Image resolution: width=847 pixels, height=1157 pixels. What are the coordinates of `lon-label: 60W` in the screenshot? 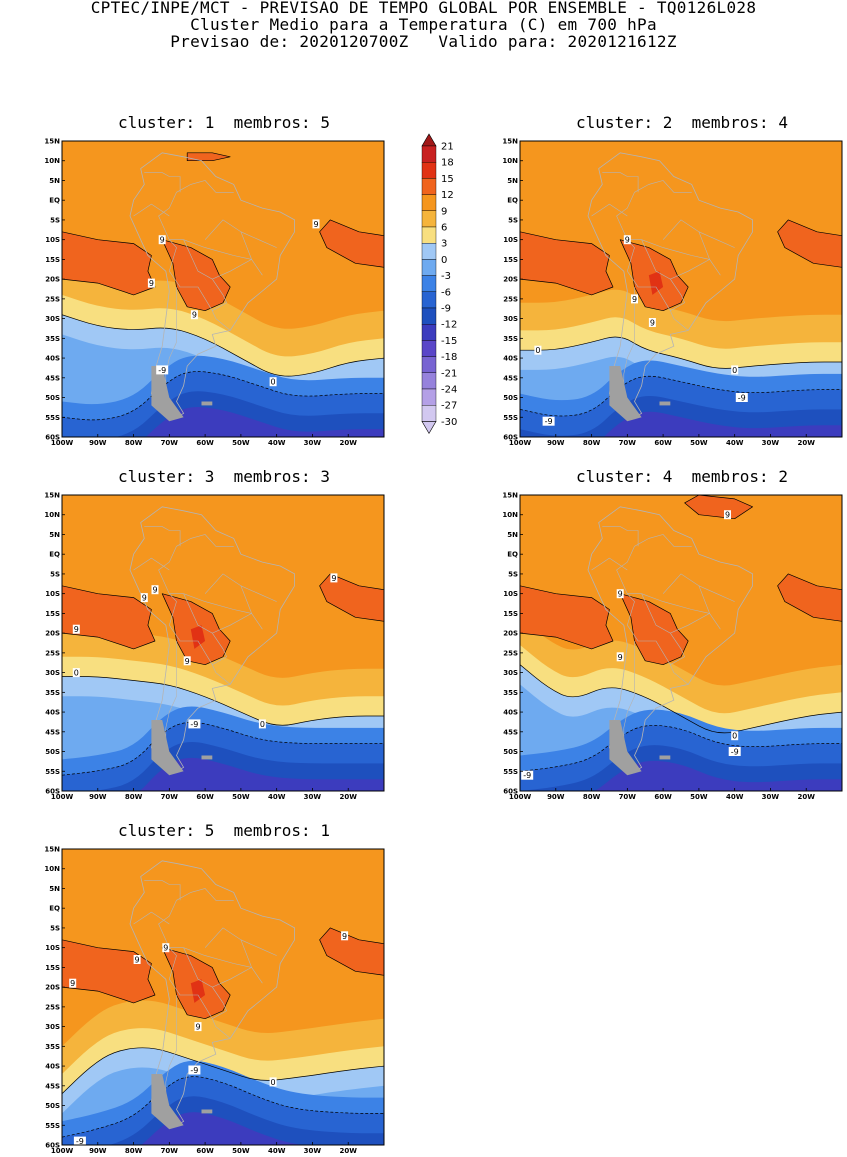 It's located at (663, 796).